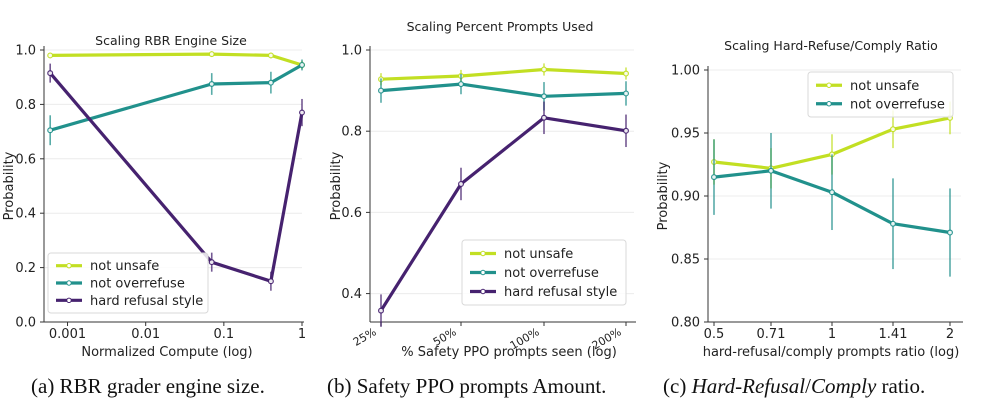  Describe the element at coordinates (685, 260) in the screenshot. I see `y-tick-label: 0.85` at that location.